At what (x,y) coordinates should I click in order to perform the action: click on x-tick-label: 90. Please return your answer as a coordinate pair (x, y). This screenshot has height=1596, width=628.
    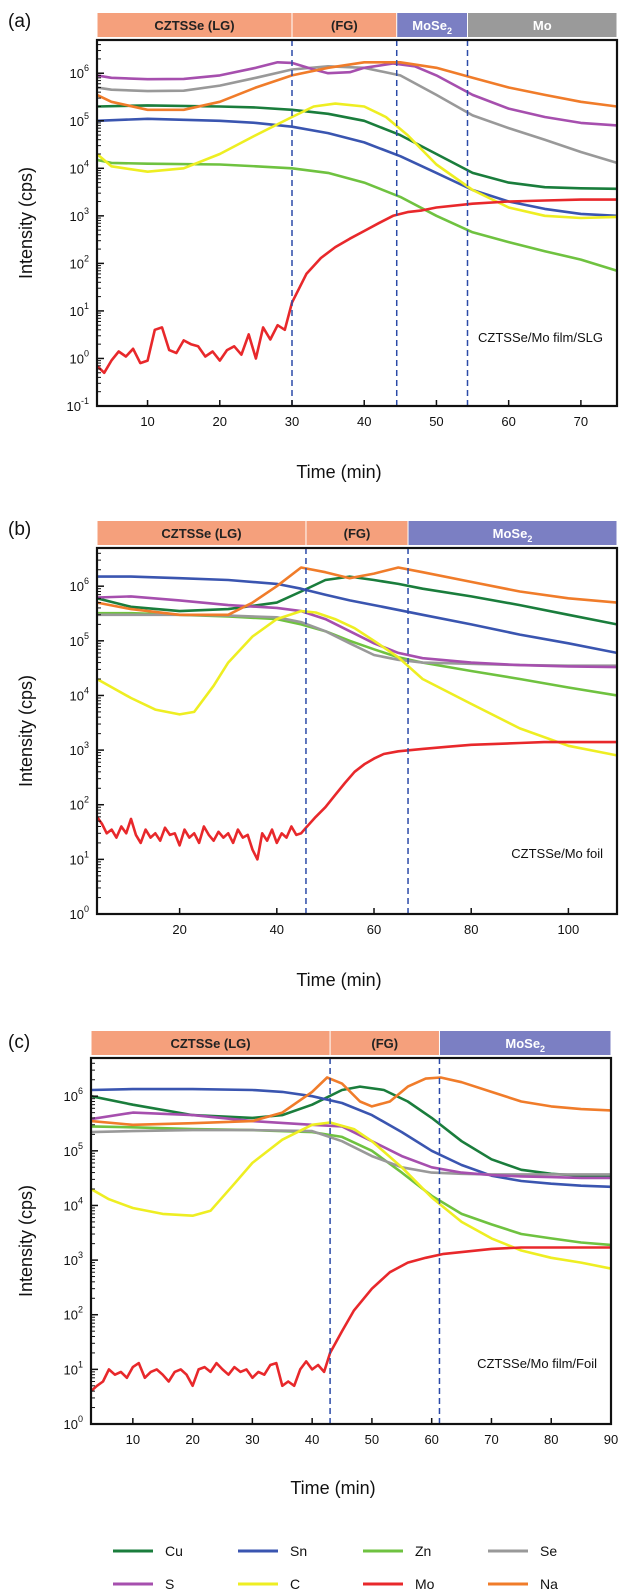
    Looking at the image, I should click on (611, 1439).